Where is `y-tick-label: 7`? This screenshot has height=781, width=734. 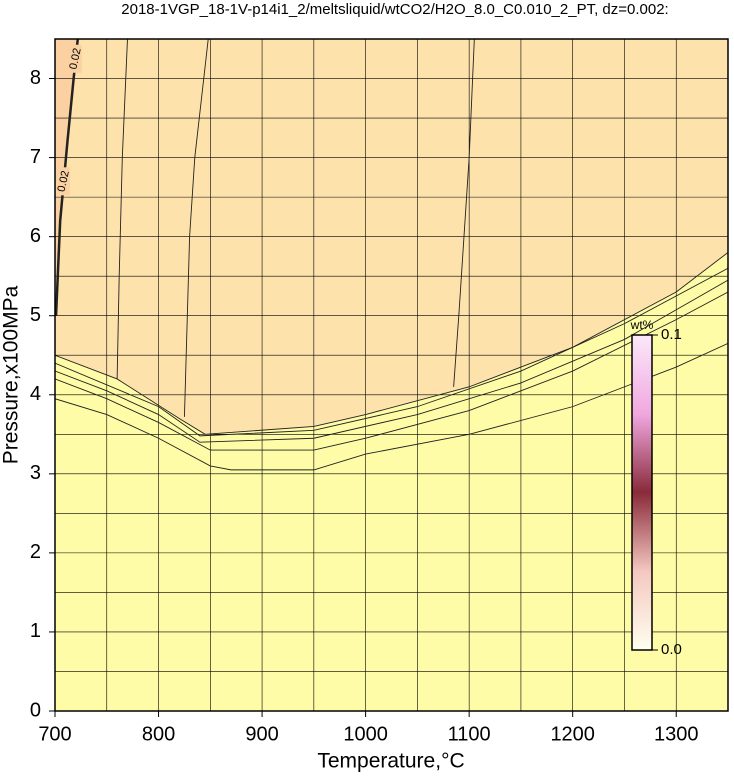 y-tick-label: 7 is located at coordinates (35, 157).